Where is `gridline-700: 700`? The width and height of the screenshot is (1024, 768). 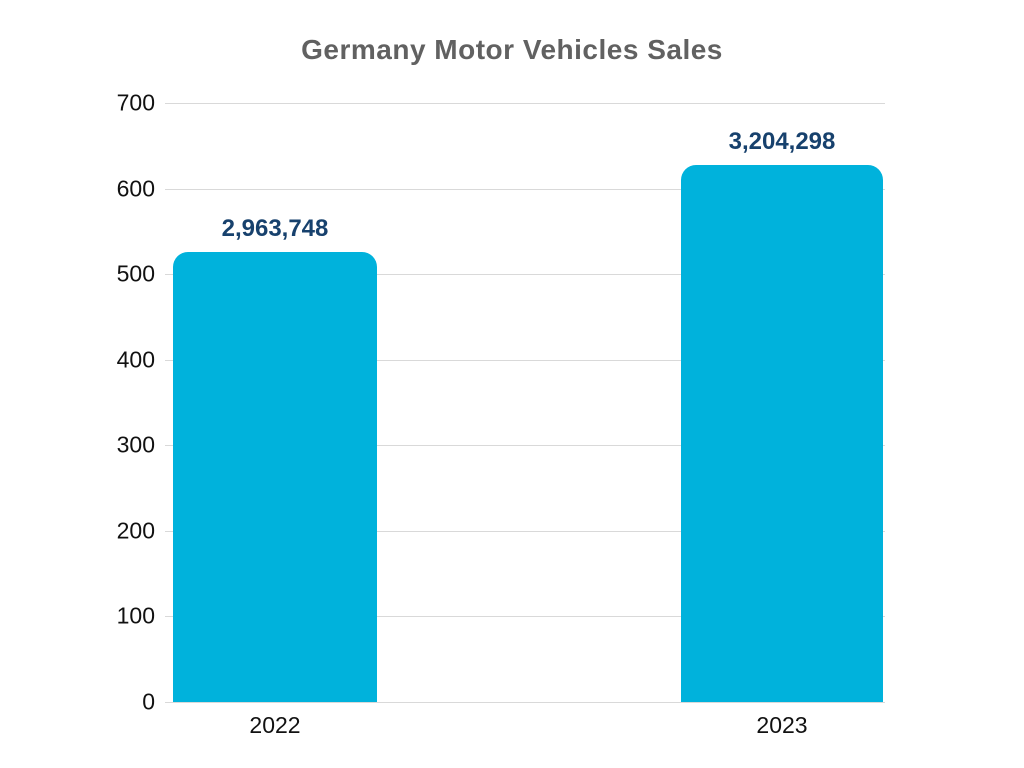
gridline-700: 700 is located at coordinates (501, 102).